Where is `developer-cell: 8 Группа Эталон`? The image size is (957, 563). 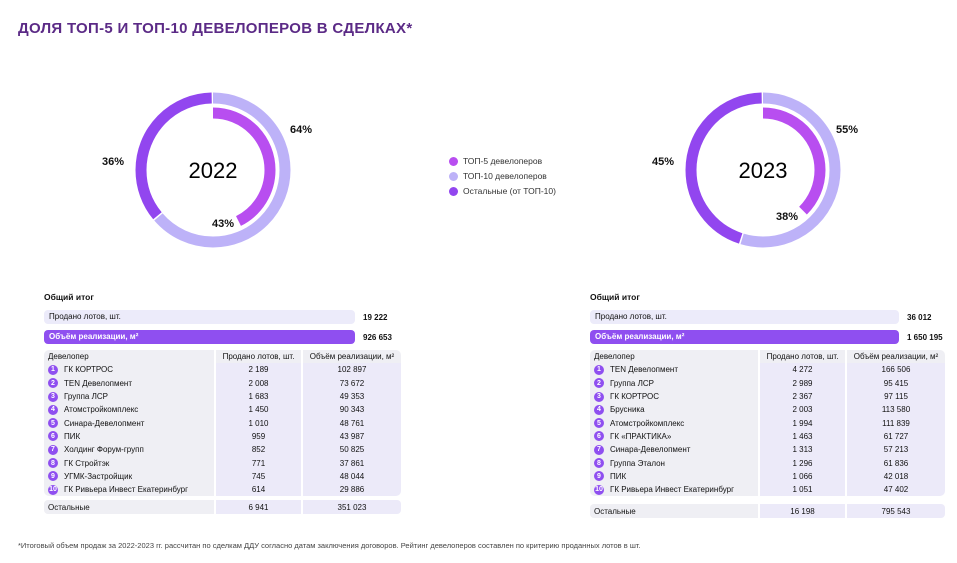
developer-cell: 8 Группа Эталон is located at coordinates (674, 463).